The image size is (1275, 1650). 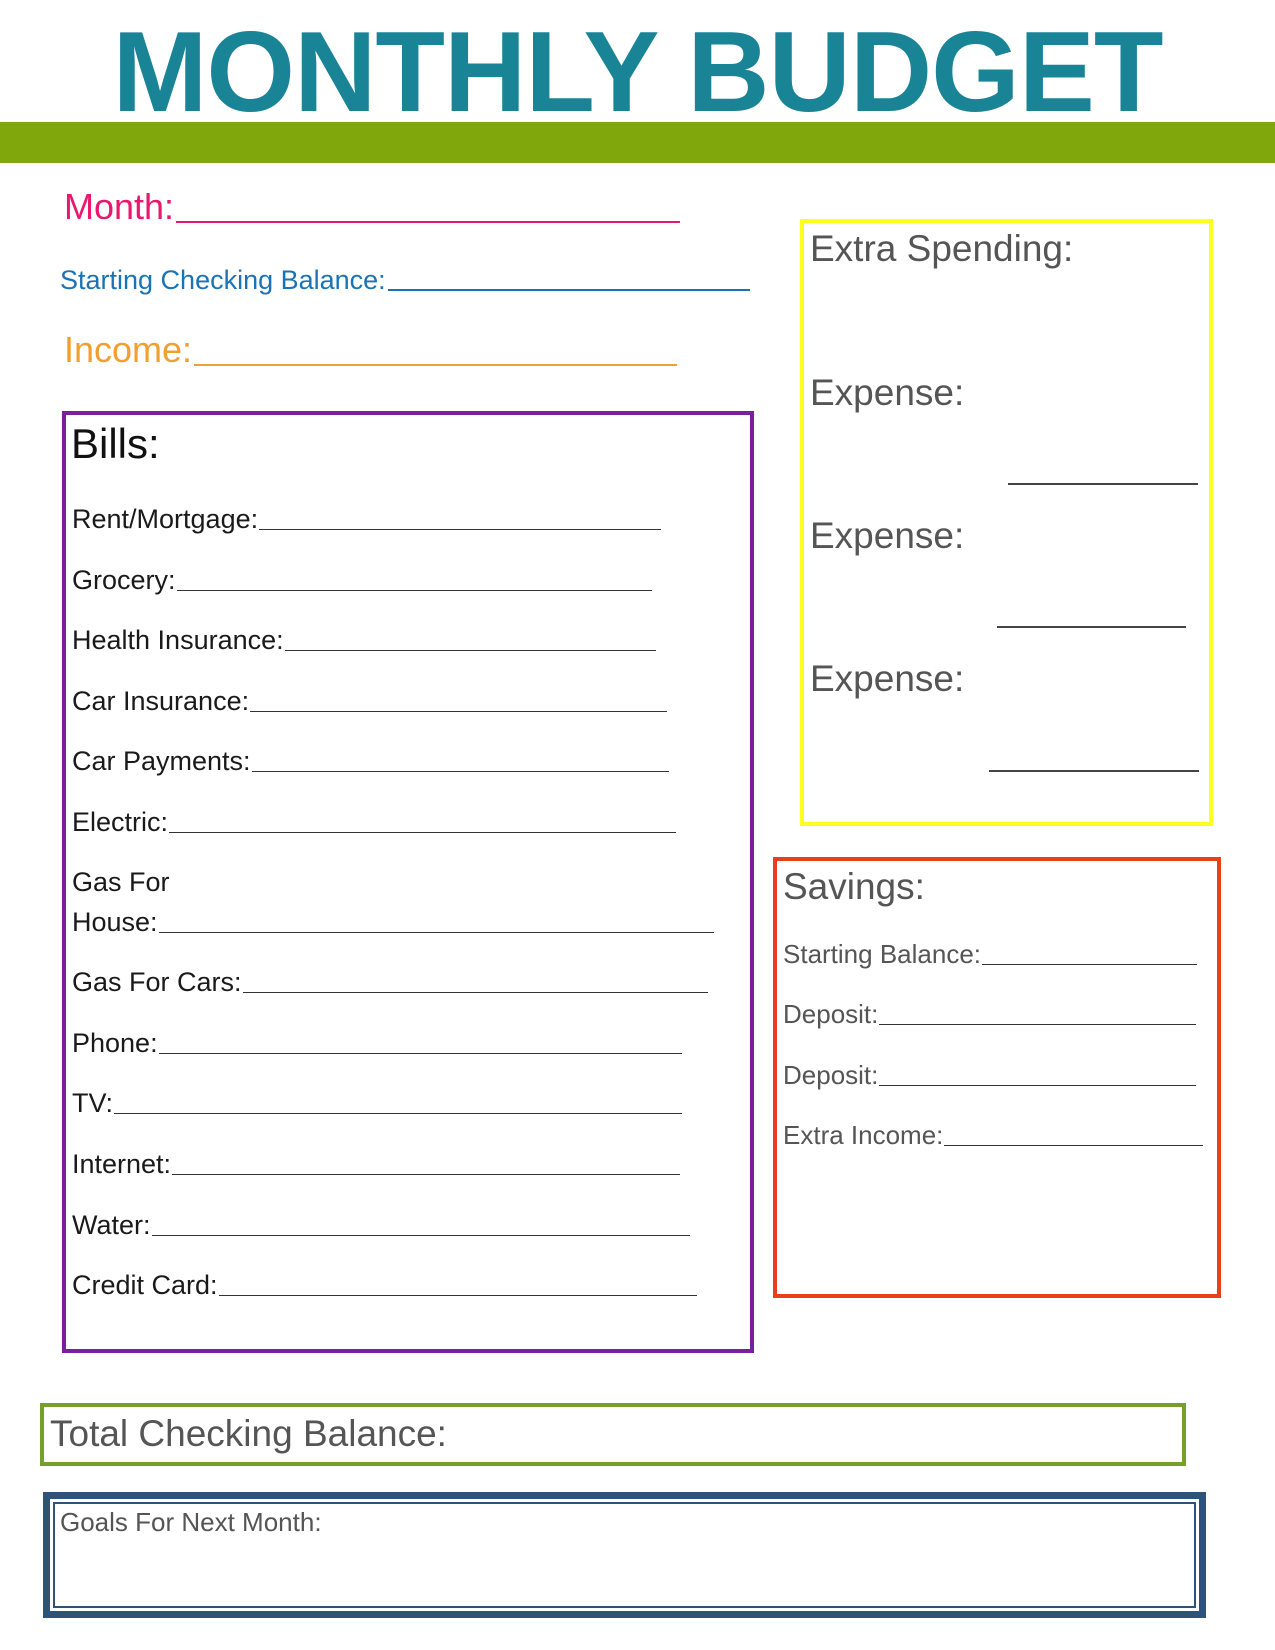 I want to click on bill-row: Internet:, so click(x=376, y=1164).